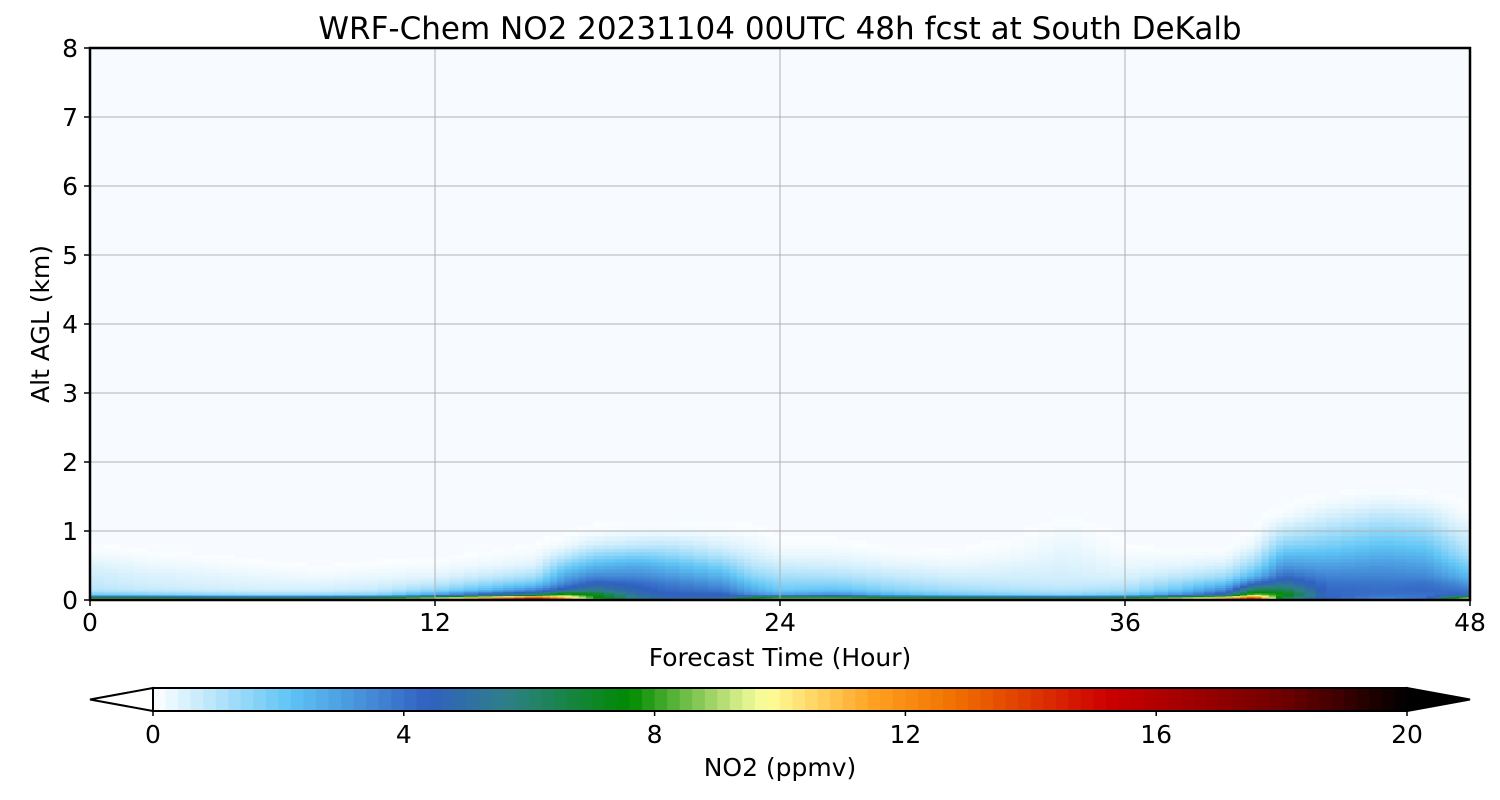 The height and width of the screenshot is (800, 1500). What do you see at coordinates (780, 767) in the screenshot?
I see `colorbar-label: NO2 (ppmv)` at bounding box center [780, 767].